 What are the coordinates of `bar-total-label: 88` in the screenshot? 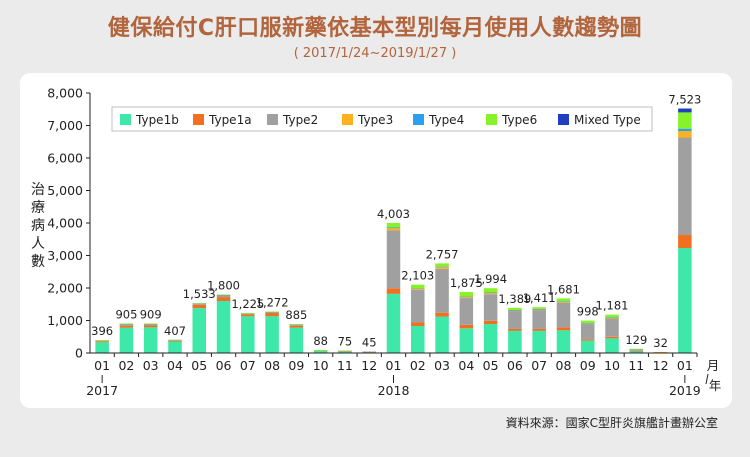 It's located at (320, 341).